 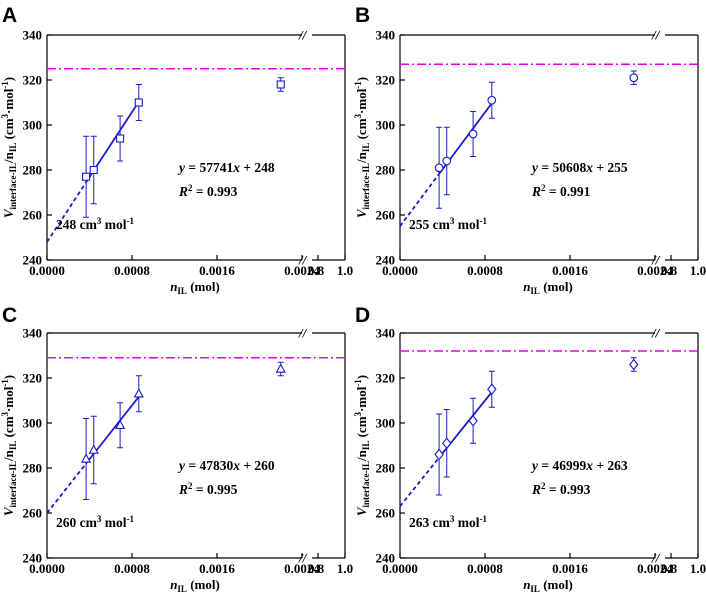 I want to click on fit-equation: y = 47830x + 260, so click(x=226, y=465).